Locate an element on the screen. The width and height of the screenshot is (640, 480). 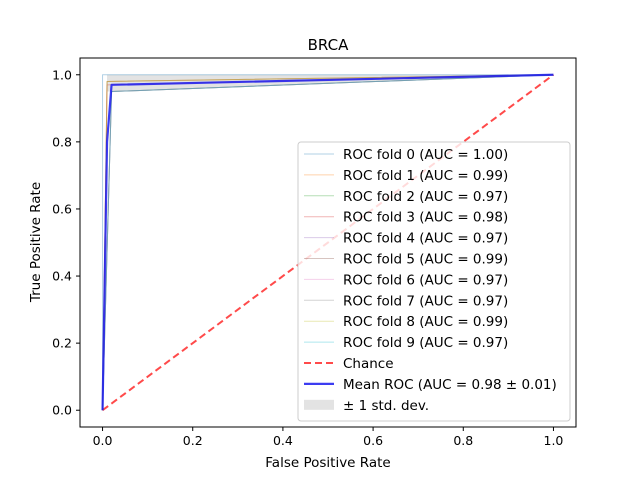
legend-label: ROC fold 0 (AUC = 1.00) is located at coordinates (425, 155).